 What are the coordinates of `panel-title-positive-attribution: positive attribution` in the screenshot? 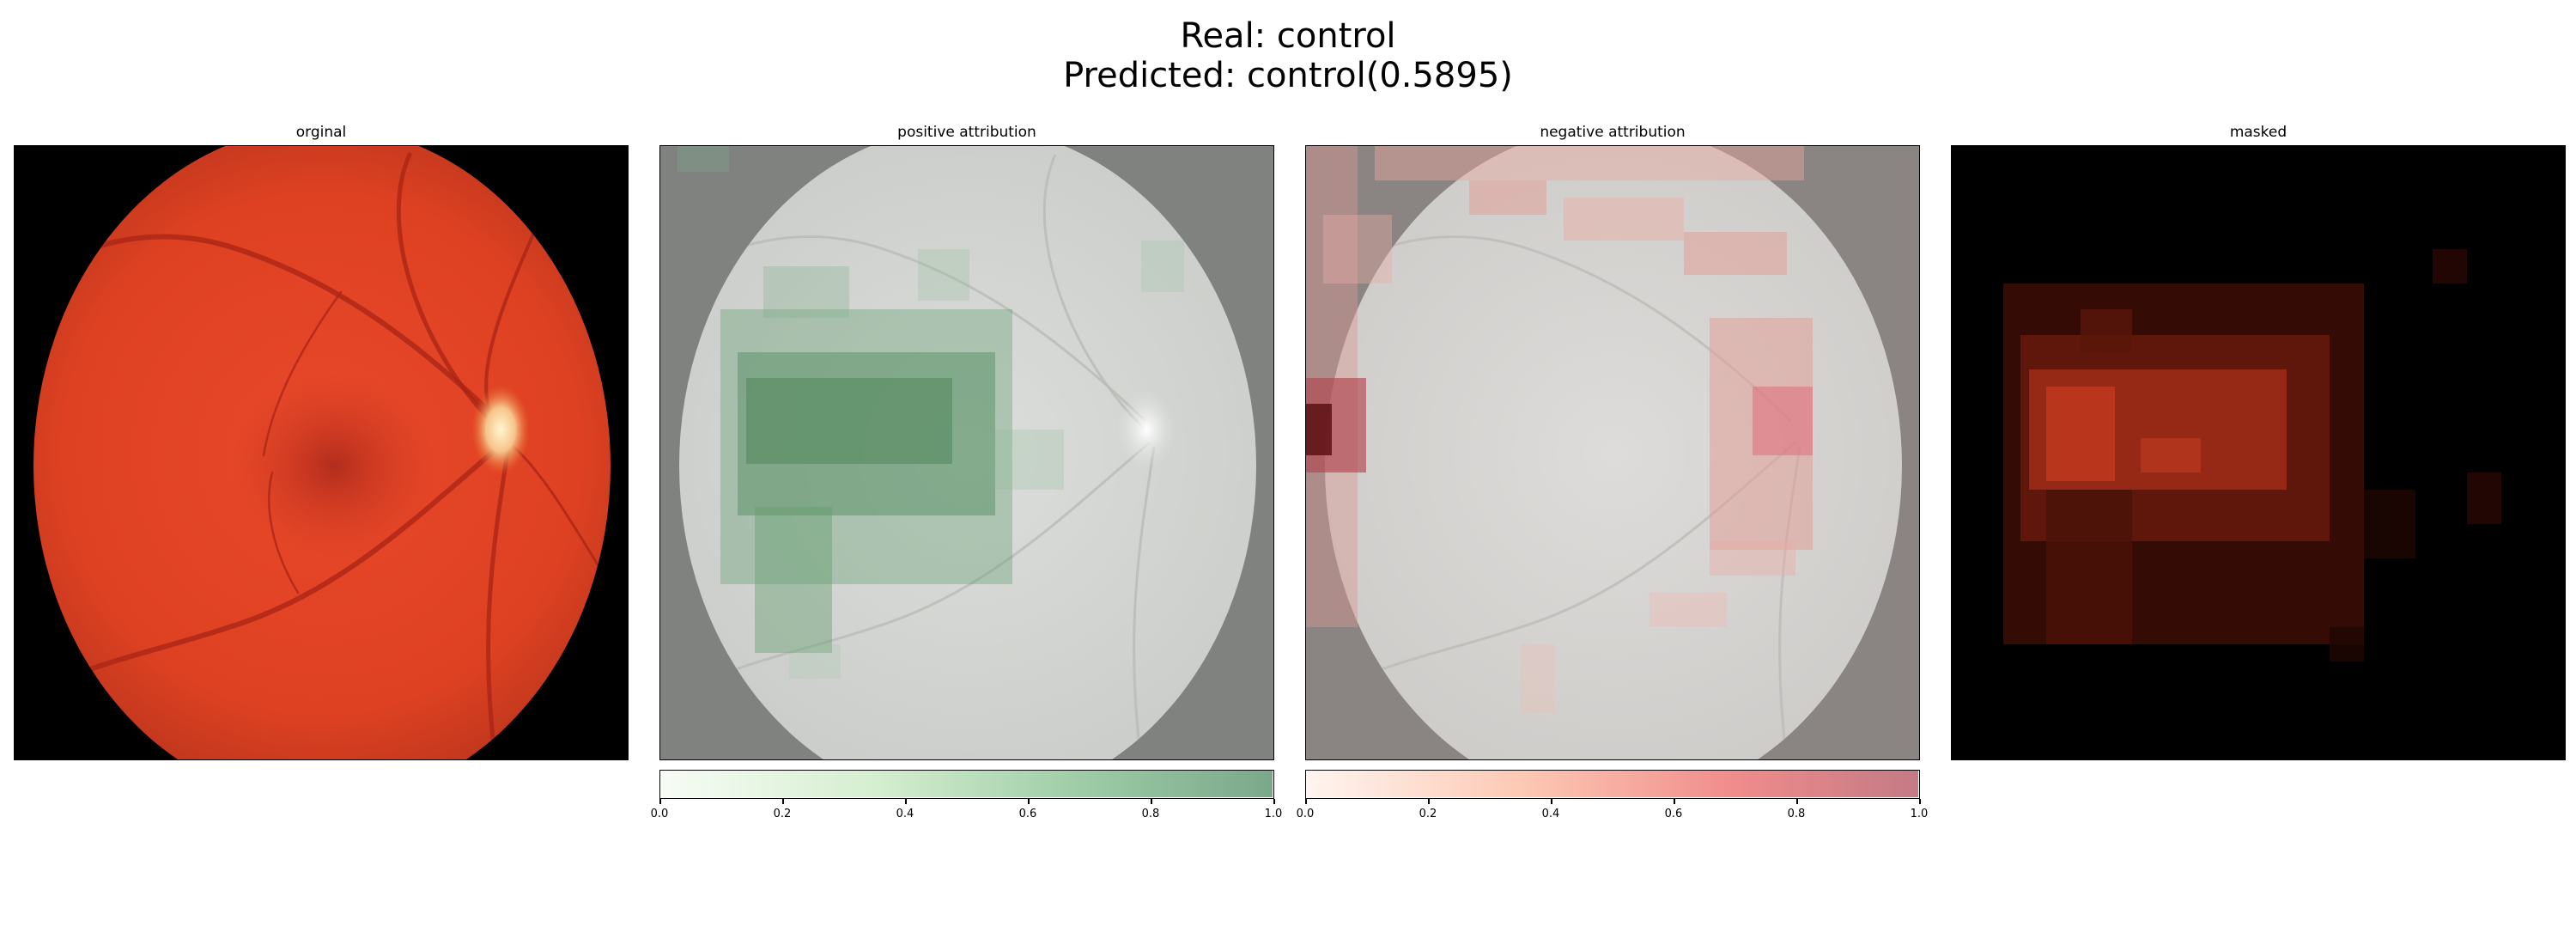 It's located at (966, 132).